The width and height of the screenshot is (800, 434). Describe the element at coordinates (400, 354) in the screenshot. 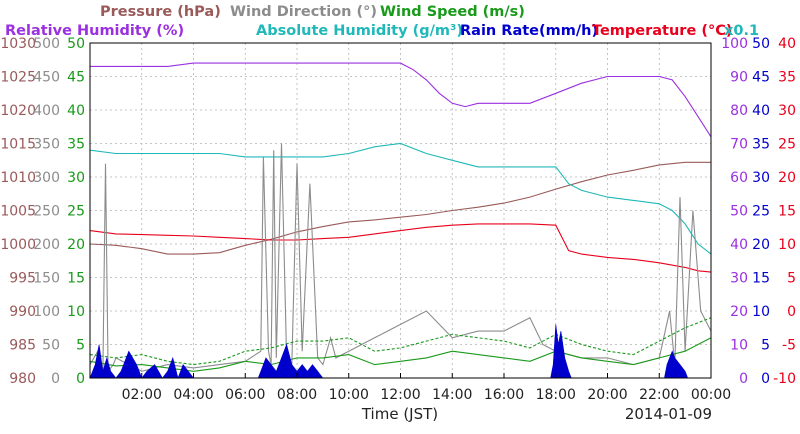

I see `series-wind-speed-m-s` at that location.